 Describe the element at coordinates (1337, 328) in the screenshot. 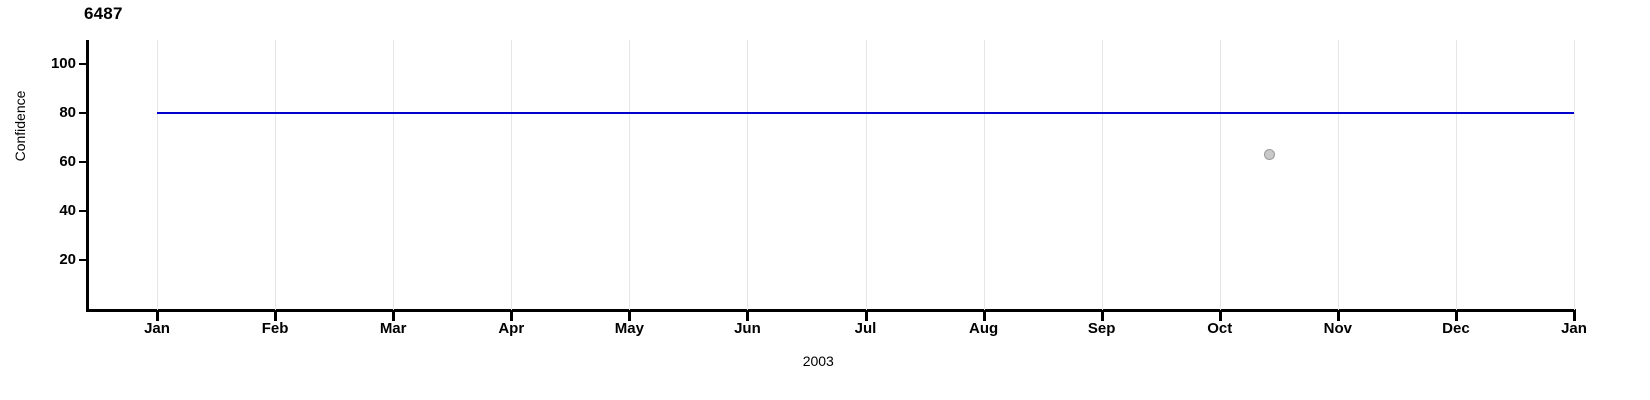

I see `x-axis-tick-label: Nov` at that location.